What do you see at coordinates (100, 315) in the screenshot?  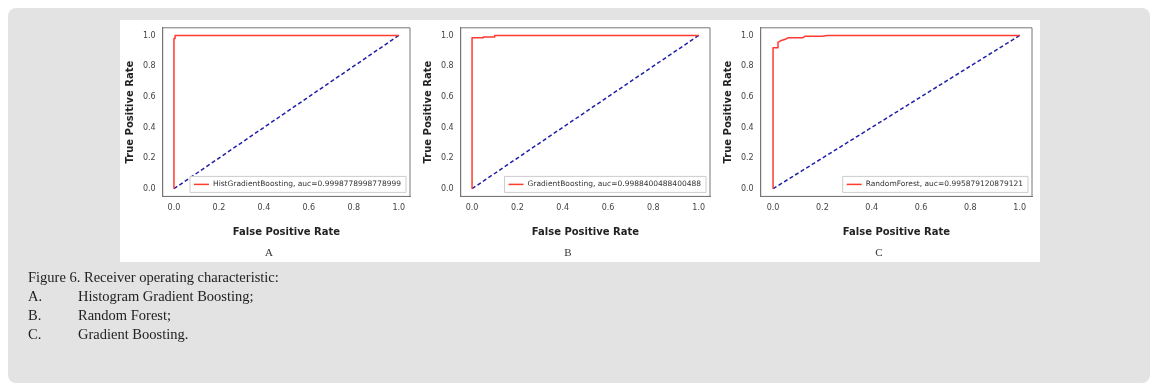 I see `text: B. Random Forest;` at bounding box center [100, 315].